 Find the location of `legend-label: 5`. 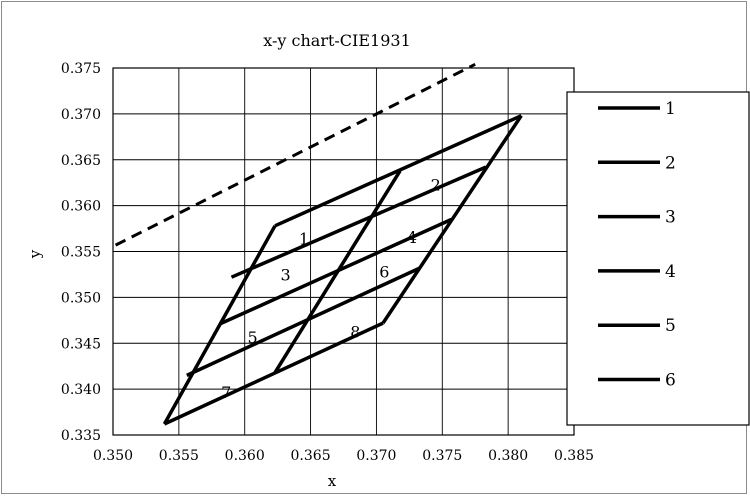

legend-label: 5 is located at coordinates (670, 326).